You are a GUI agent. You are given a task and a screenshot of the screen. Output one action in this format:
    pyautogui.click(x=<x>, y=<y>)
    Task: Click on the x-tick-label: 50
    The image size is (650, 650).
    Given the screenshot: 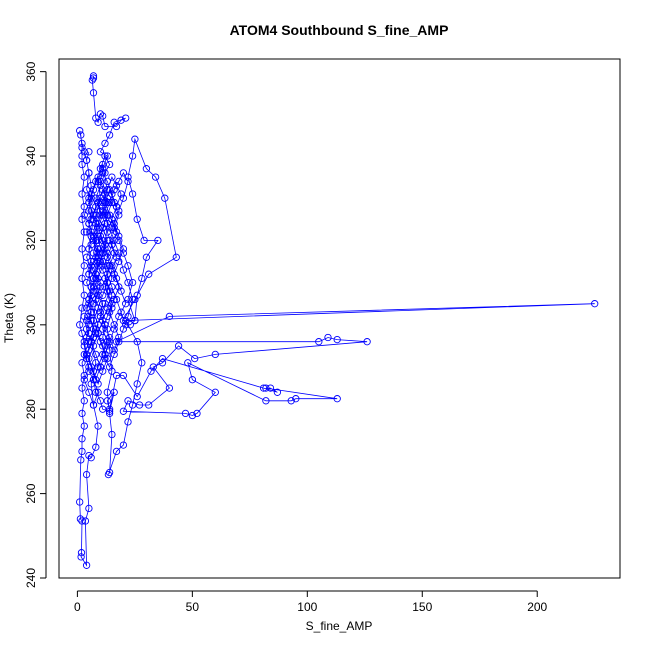 What is the action you would take?
    pyautogui.click(x=193, y=607)
    